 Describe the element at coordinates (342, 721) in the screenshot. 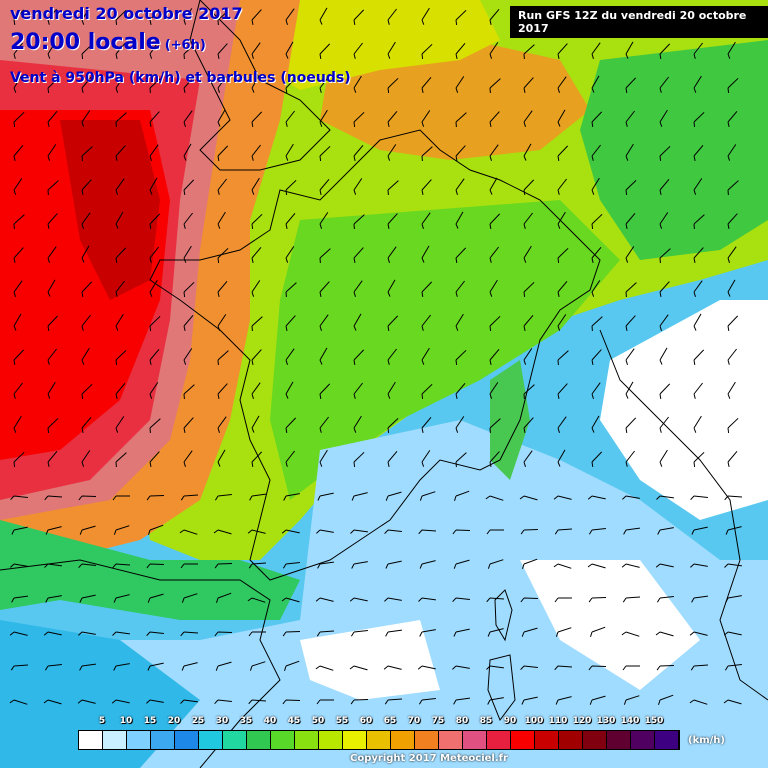

I see `legend-tick: 55` at that location.